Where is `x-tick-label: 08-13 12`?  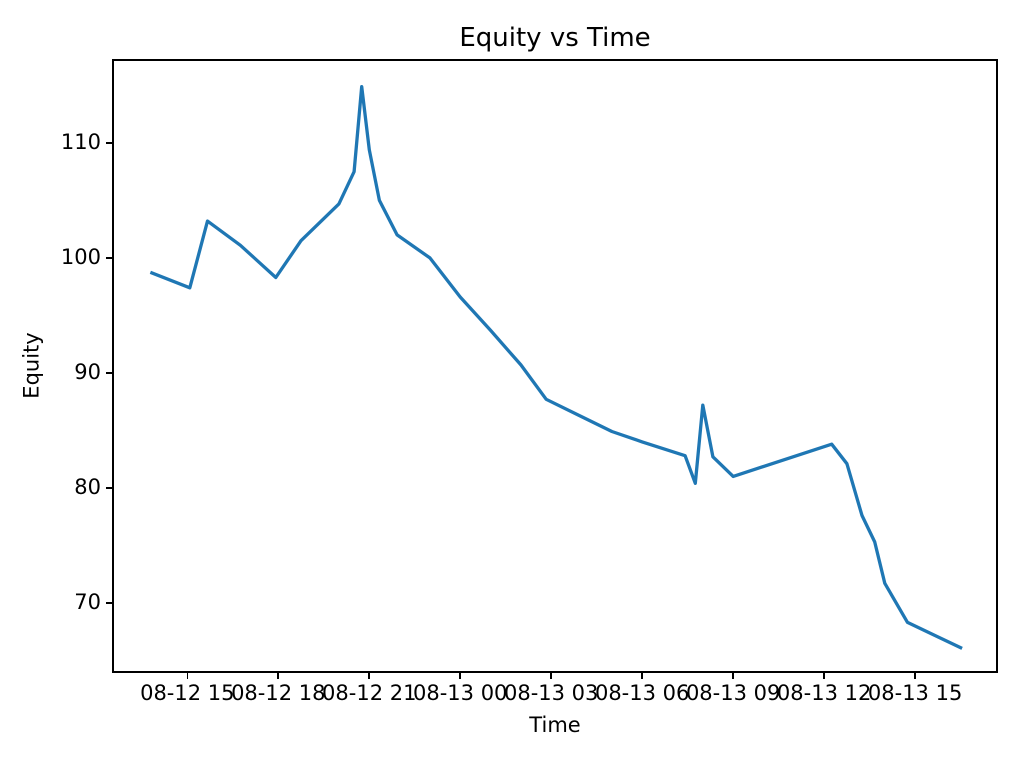
x-tick-label: 08-13 12 is located at coordinates (824, 693).